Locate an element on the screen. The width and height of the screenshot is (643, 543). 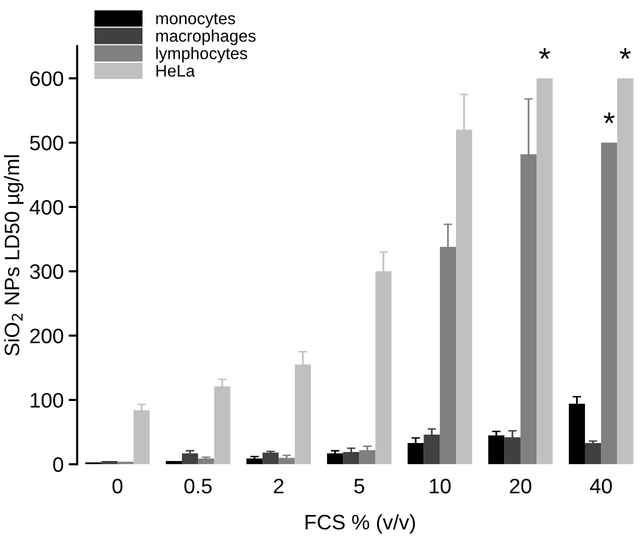
x-tick-label: 0 is located at coordinates (117, 486).